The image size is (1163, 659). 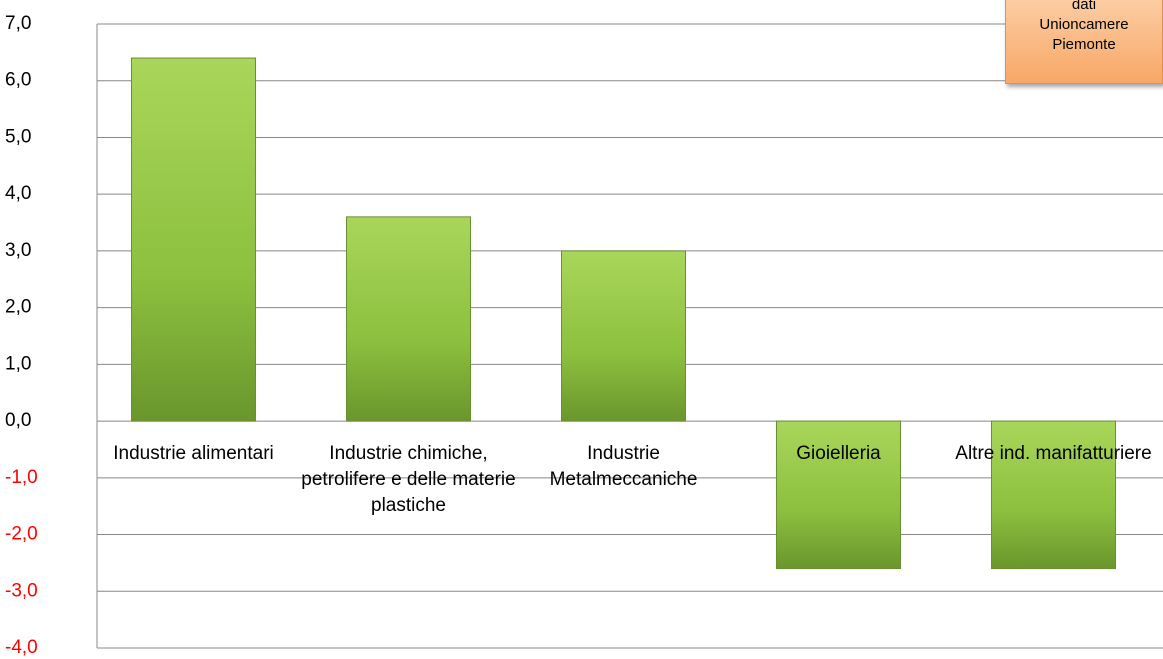 I want to click on y-tick-label: -2,0, so click(x=21, y=534).